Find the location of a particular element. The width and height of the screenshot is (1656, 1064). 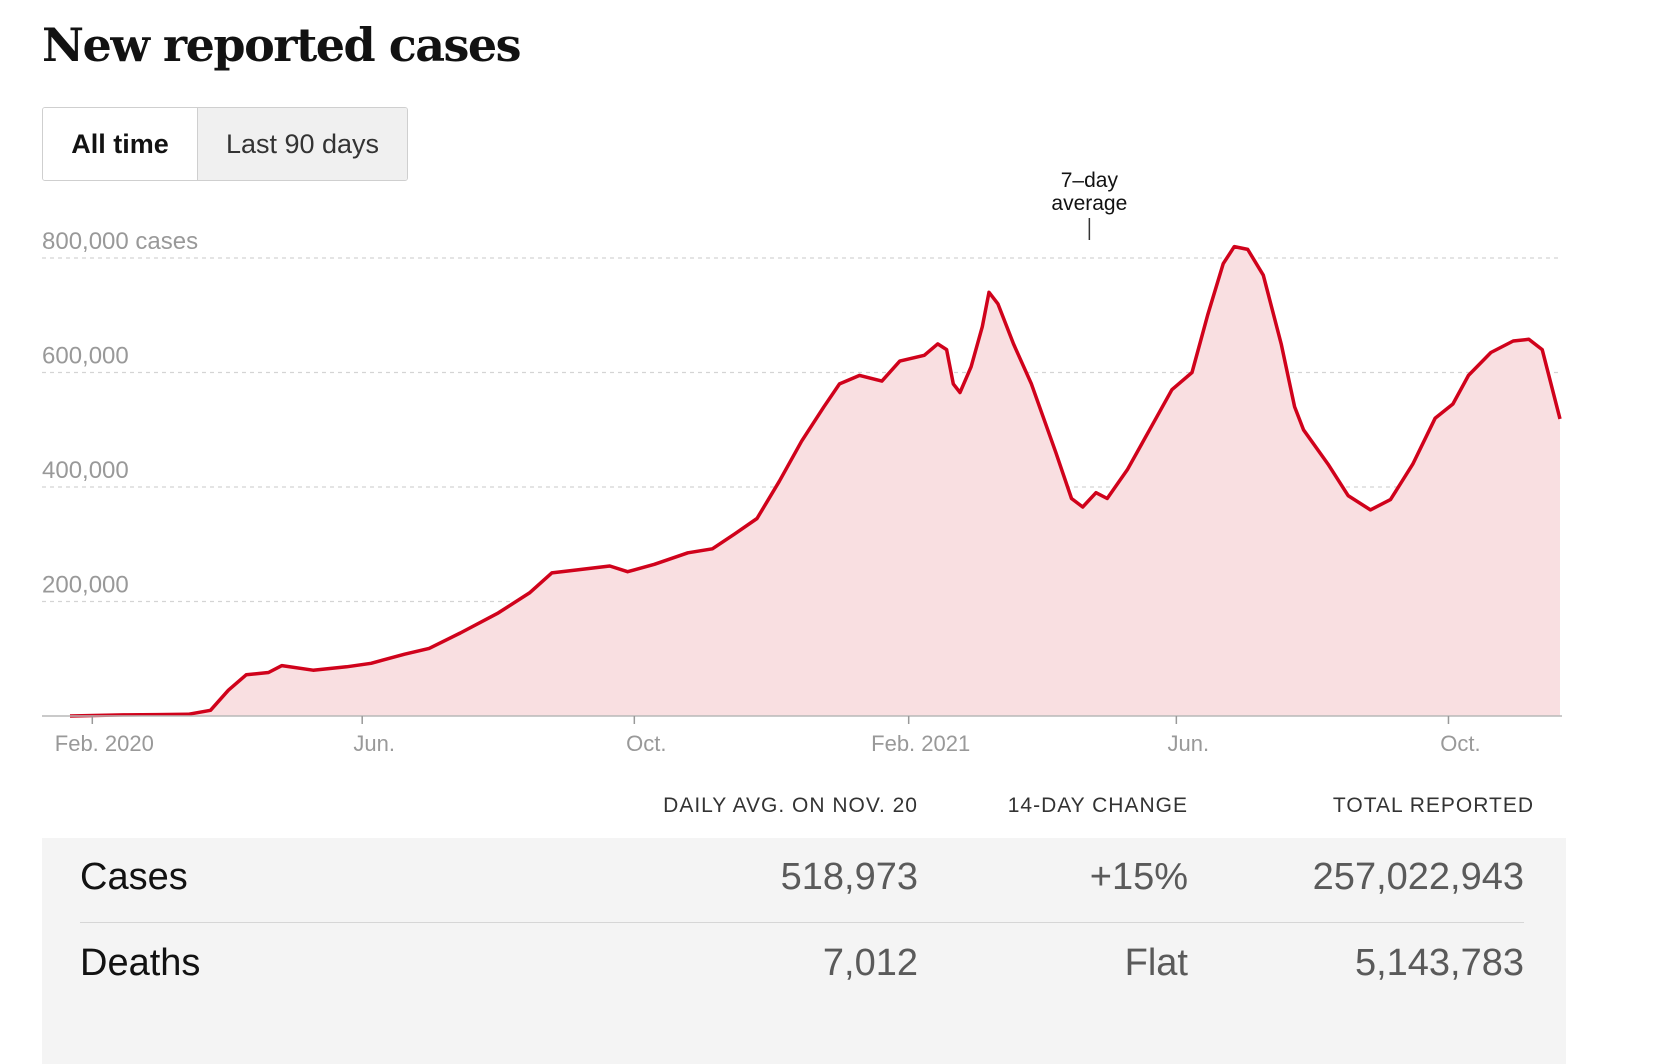

annotation-label-line2: average is located at coordinates (1089, 203).